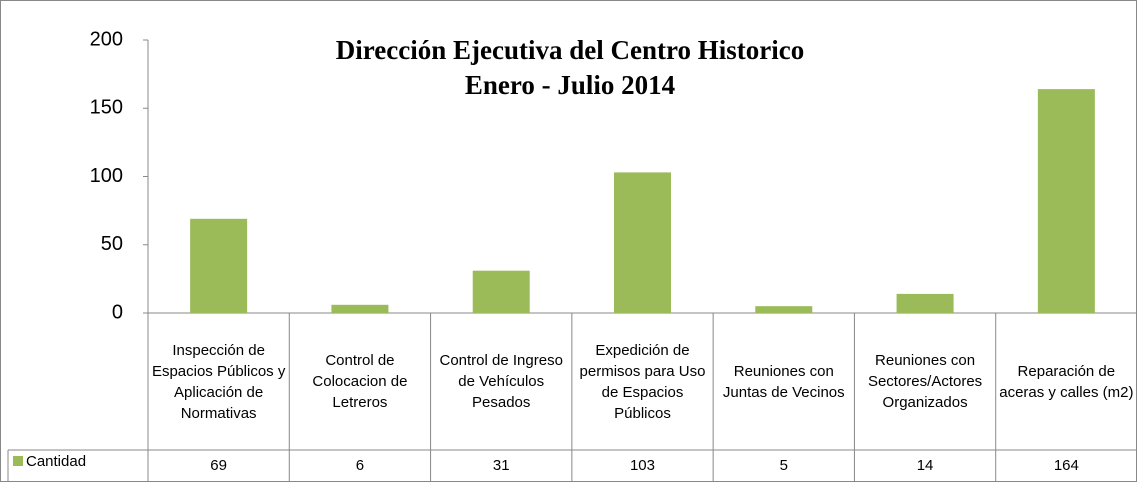  Describe the element at coordinates (570, 50) in the screenshot. I see `chart-title: Dirección Ejecutiva del Centro Historico` at that location.